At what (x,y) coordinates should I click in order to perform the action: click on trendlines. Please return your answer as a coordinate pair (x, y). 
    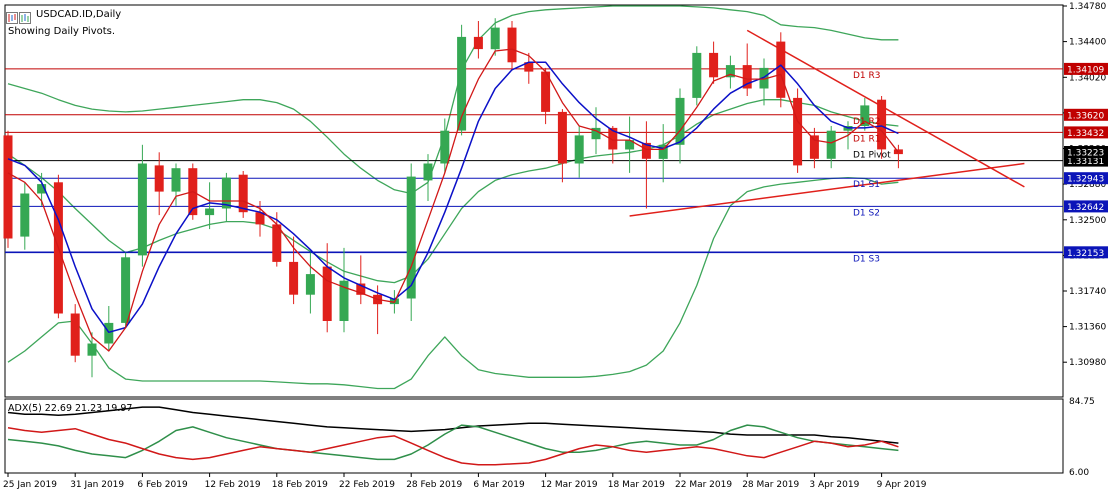
    Looking at the image, I should click on (827, 123).